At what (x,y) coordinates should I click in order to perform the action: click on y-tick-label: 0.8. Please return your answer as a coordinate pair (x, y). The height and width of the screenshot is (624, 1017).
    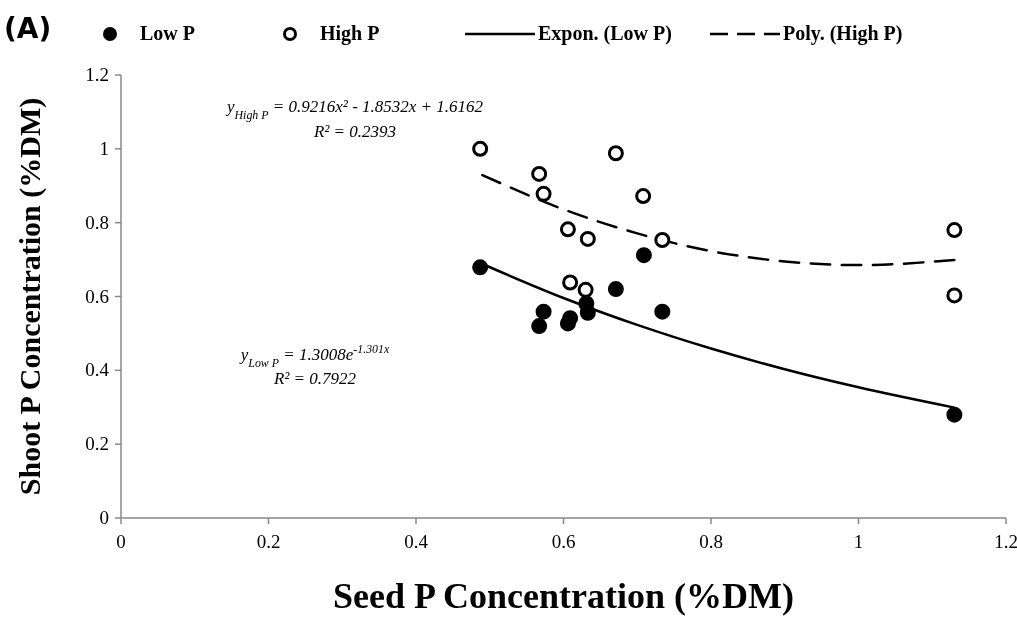
    Looking at the image, I should click on (97, 222).